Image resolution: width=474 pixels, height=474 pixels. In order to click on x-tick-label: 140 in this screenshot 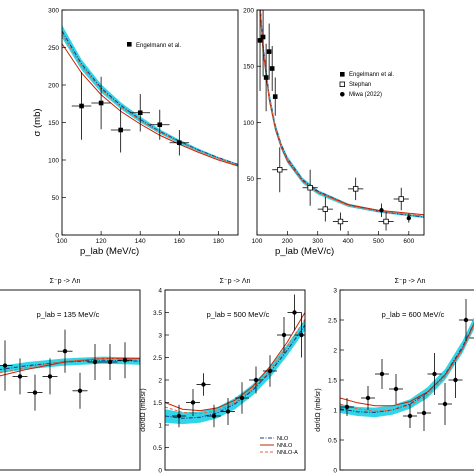, I will do `click(140, 241)`.